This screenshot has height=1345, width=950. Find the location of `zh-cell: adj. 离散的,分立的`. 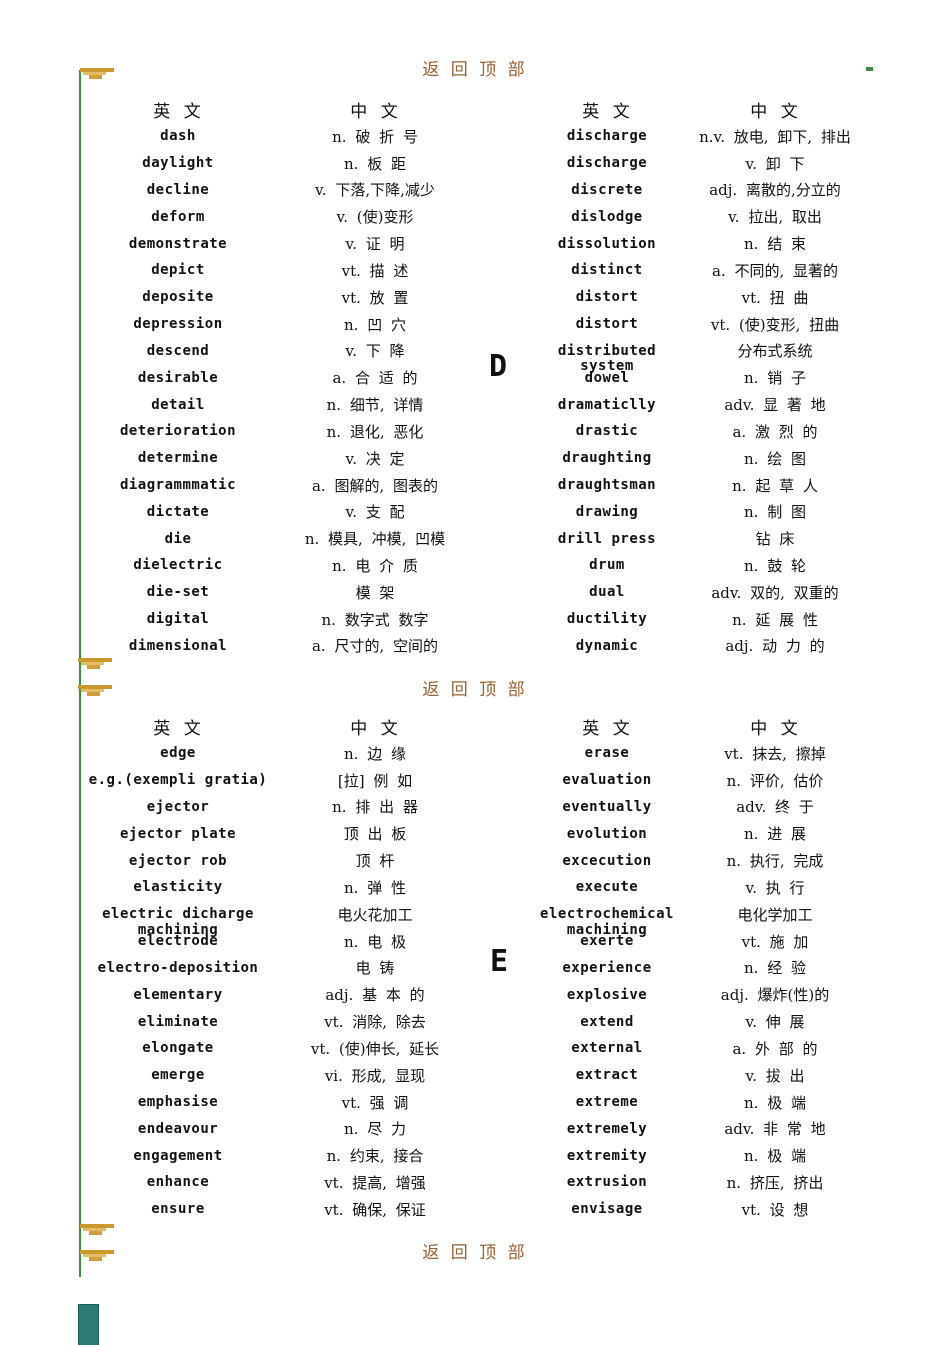

zh-cell: adj. 离散的,分立的 is located at coordinates (775, 190).